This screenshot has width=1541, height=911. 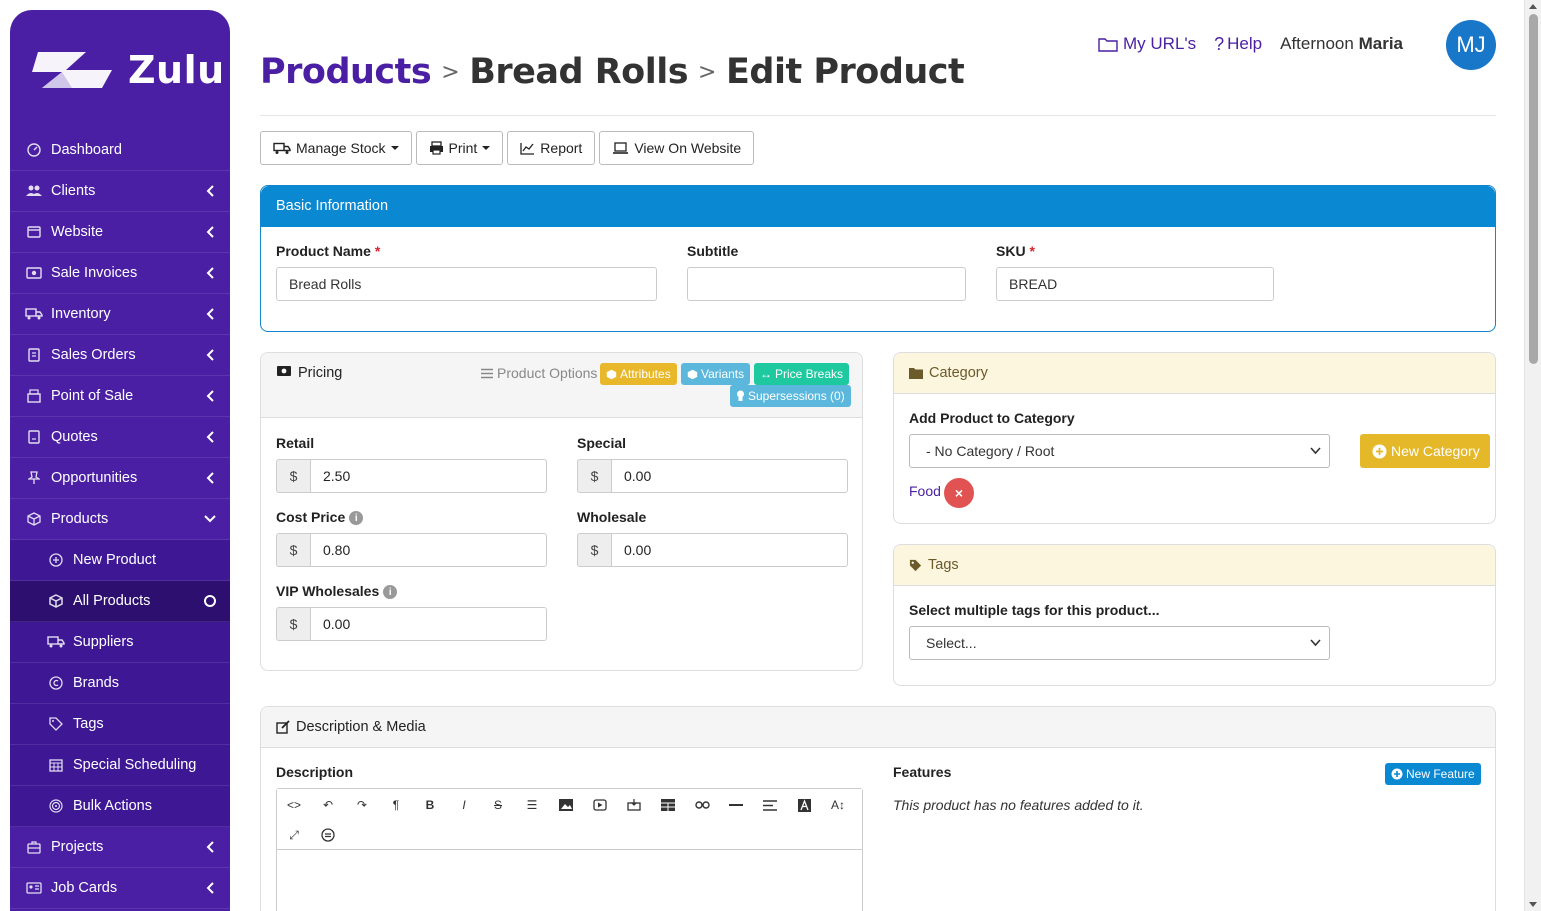 What do you see at coordinates (1135, 284) in the screenshot?
I see `sku-input: BREAD` at bounding box center [1135, 284].